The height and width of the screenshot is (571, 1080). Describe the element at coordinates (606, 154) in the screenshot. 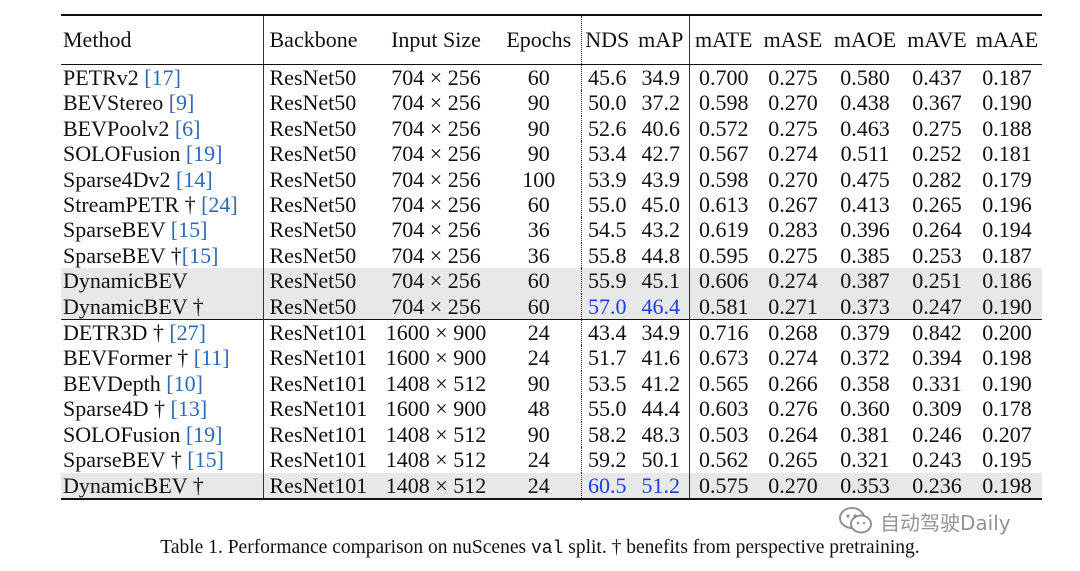

I see `cell-nds: 53.4` at that location.